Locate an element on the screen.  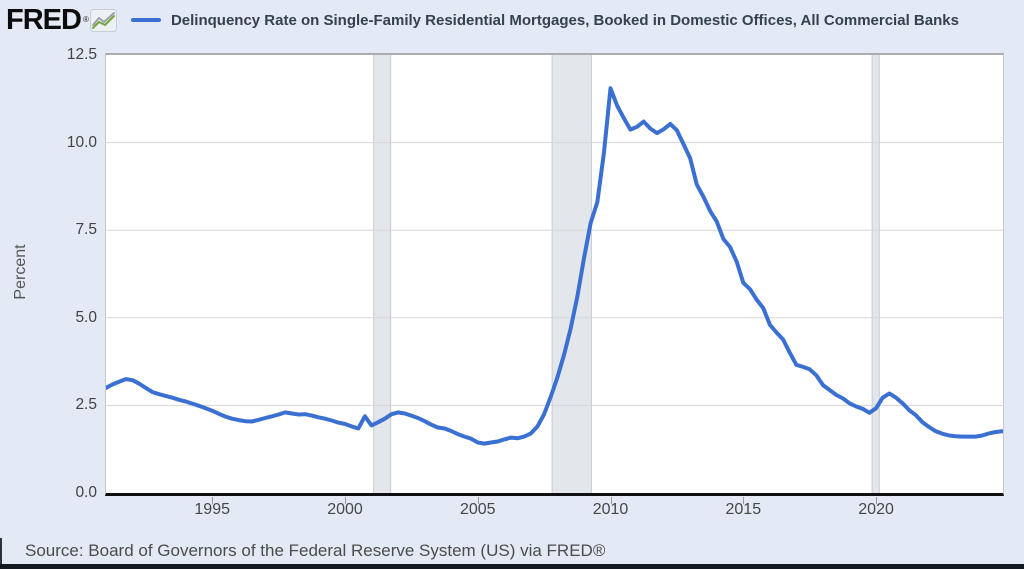
line-chart-icon is located at coordinates (103, 20).